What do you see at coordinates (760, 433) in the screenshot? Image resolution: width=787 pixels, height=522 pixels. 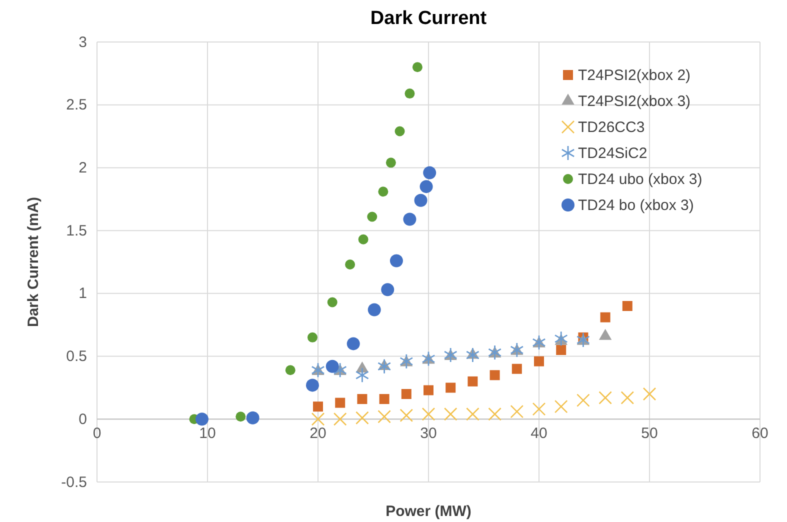 I see `x-tick-label: 60` at bounding box center [760, 433].